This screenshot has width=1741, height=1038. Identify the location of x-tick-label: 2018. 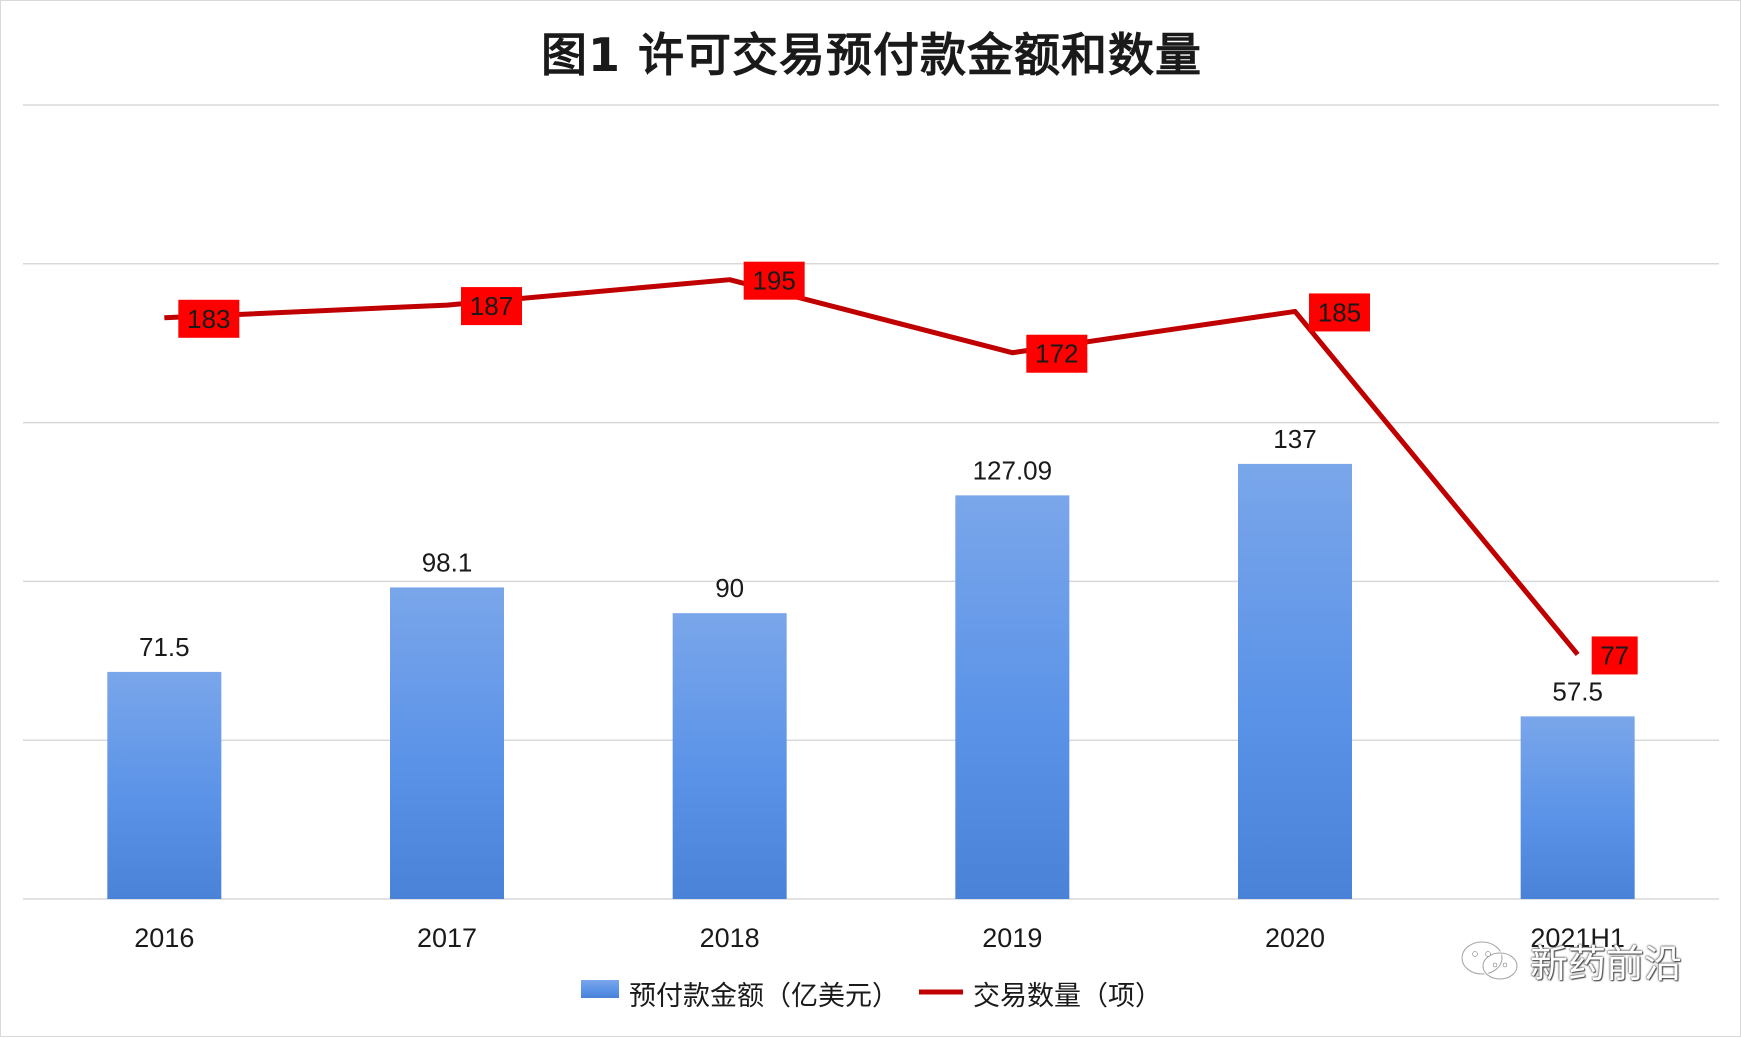
(730, 938).